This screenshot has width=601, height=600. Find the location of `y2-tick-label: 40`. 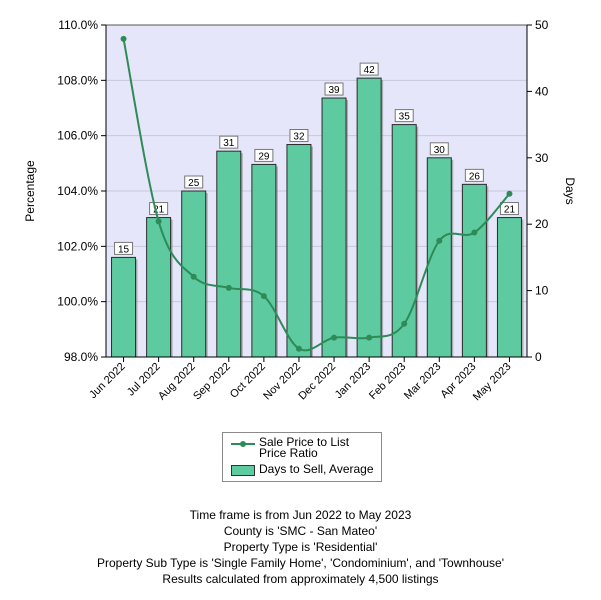

y2-tick-label: 40 is located at coordinates (542, 91).